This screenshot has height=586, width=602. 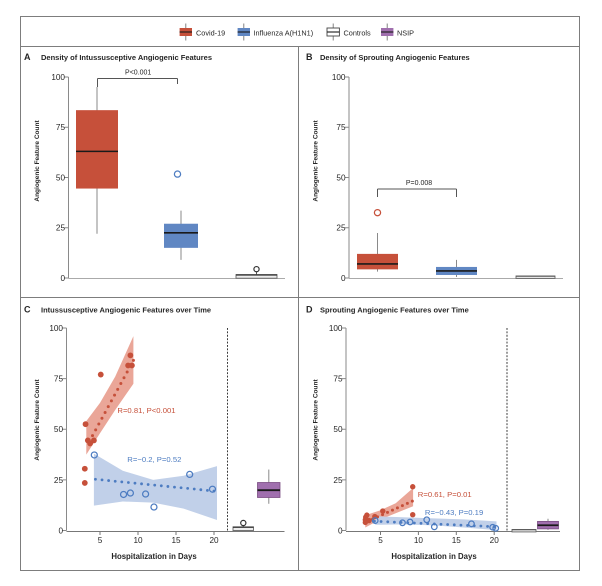 What do you see at coordinates (146, 410) in the screenshot?
I see `svg-text: R=0.81, P<0.001` at bounding box center [146, 410].